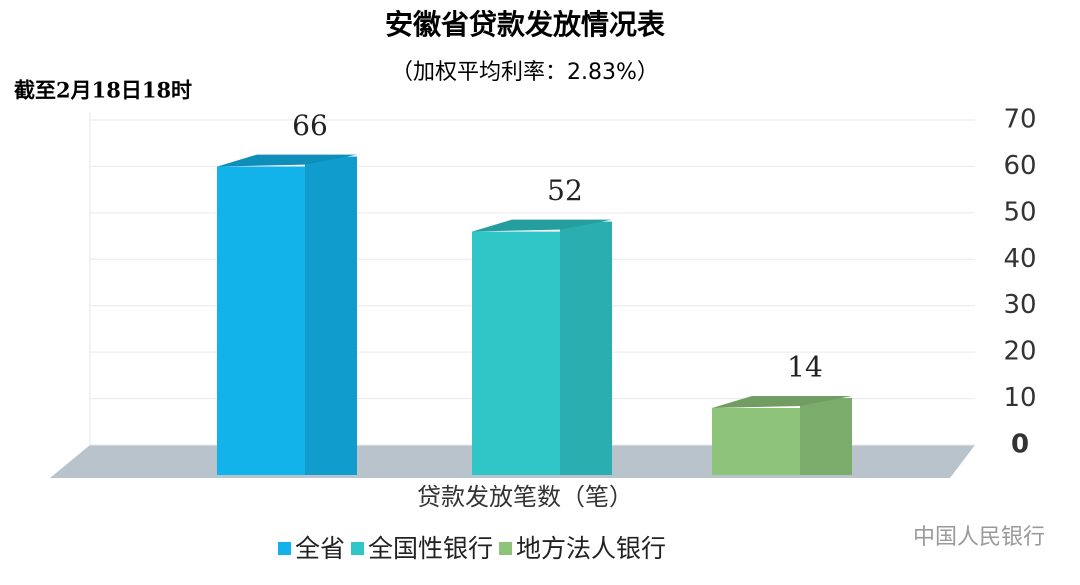  What do you see at coordinates (525, 72) in the screenshot?
I see `chart-subtitle: （加权平均利率：2.83%）` at bounding box center [525, 72].